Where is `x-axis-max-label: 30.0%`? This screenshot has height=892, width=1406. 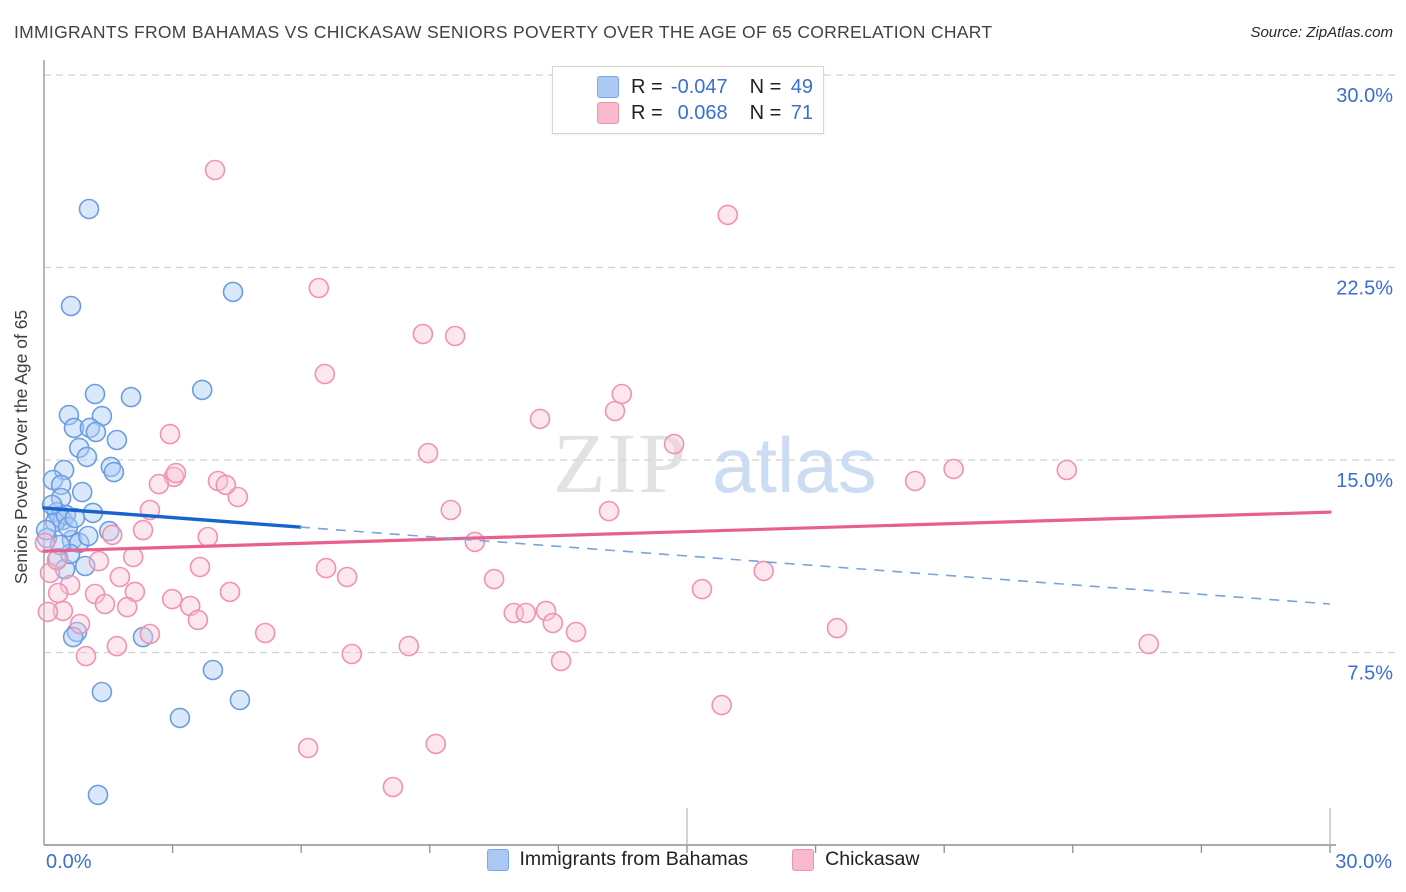
x-axis-max-label: 30.0% is located at coordinates (1363, 862).